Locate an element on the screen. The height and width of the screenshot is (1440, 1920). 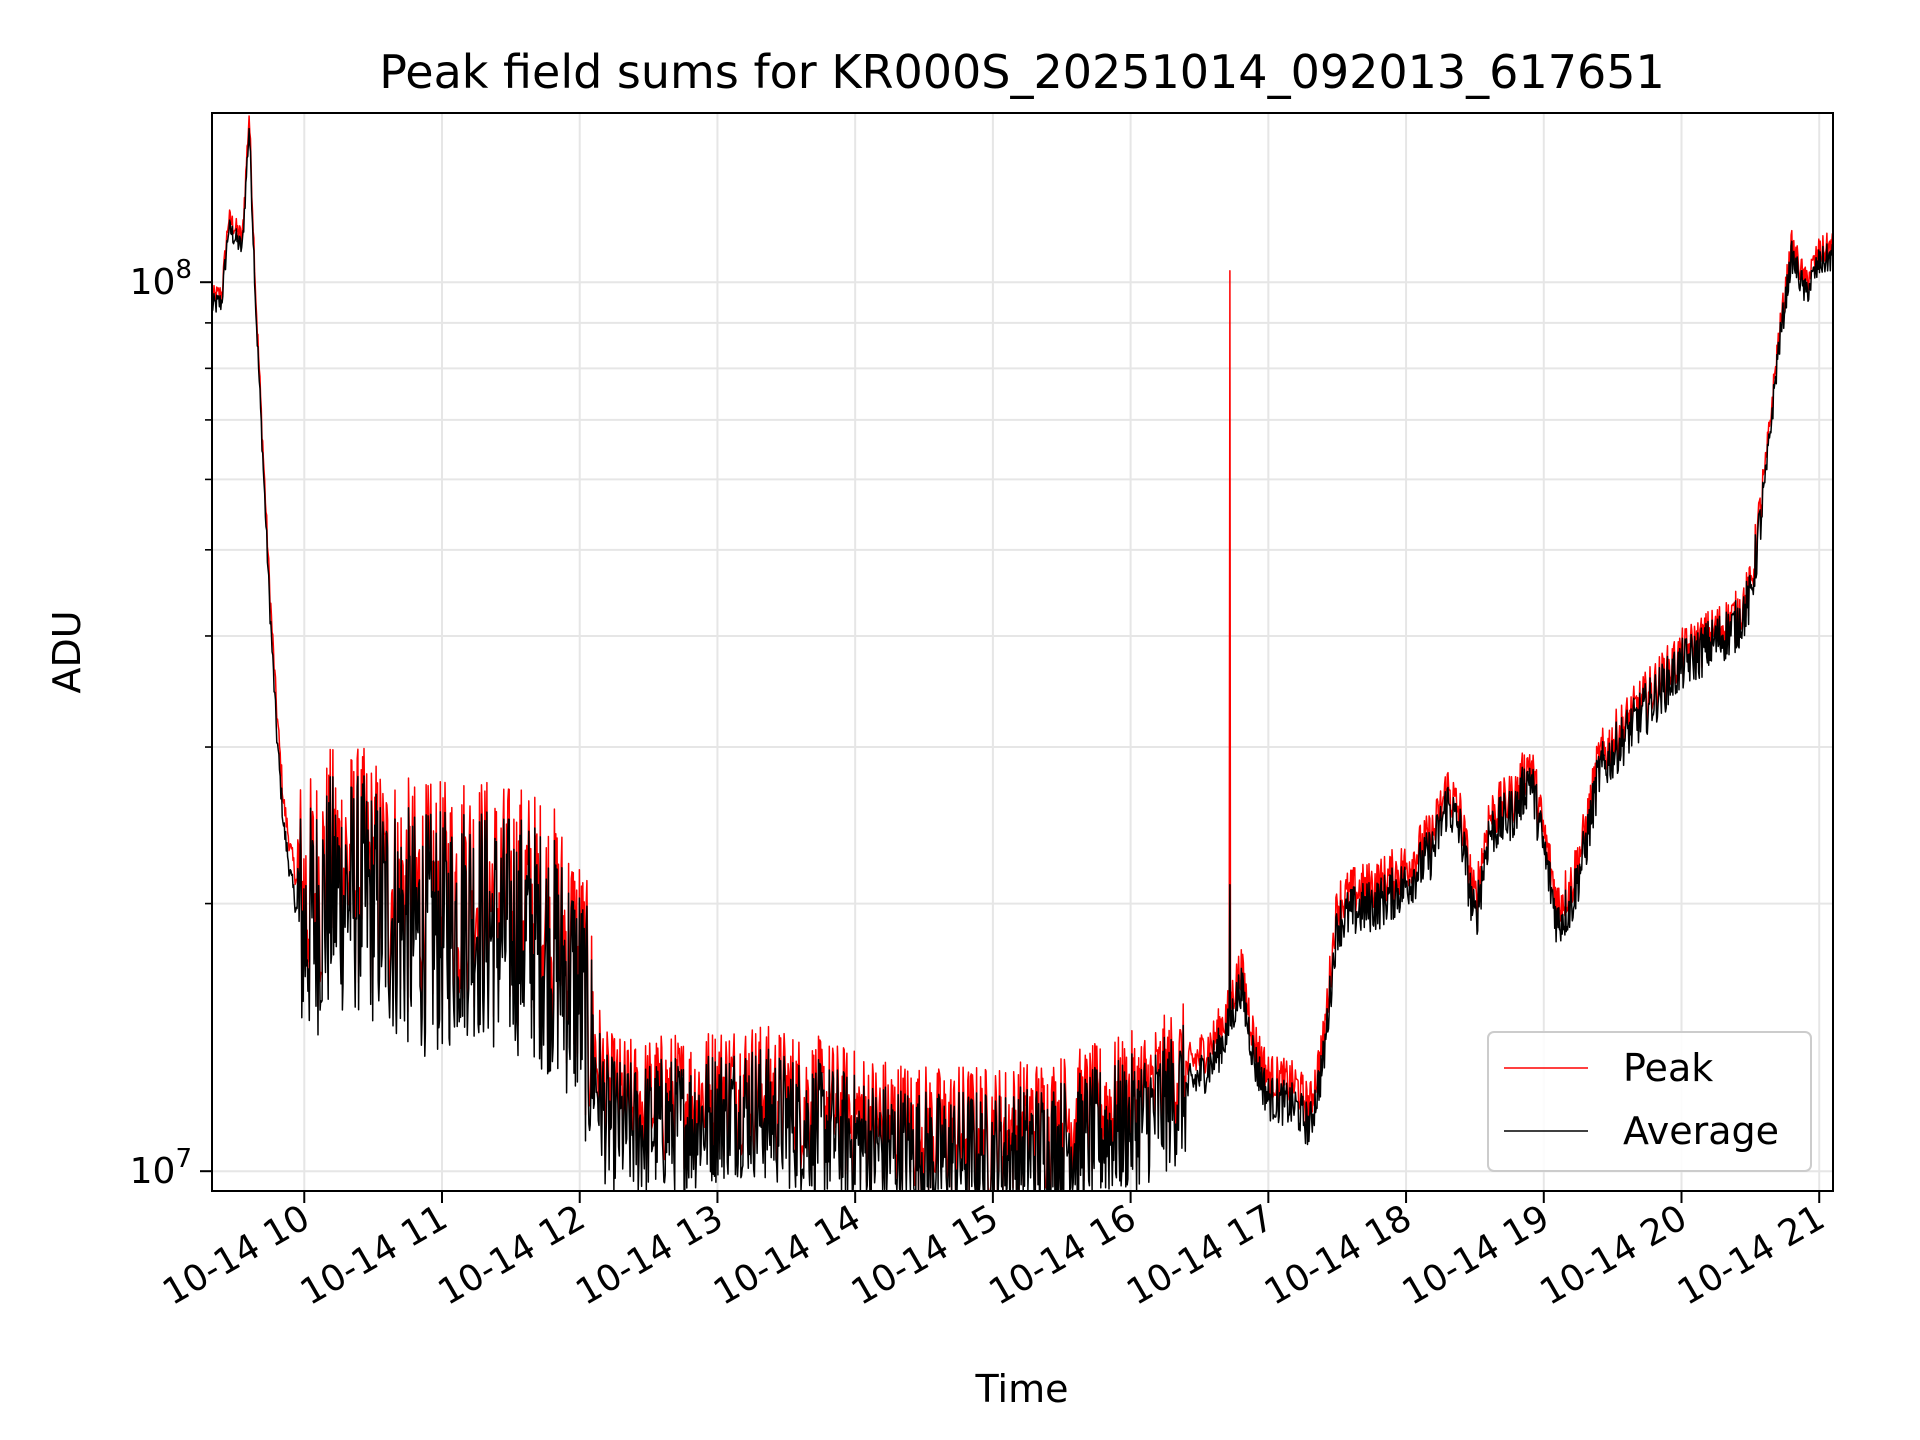
legend: Peak Average is located at coordinates (1649, 1101).